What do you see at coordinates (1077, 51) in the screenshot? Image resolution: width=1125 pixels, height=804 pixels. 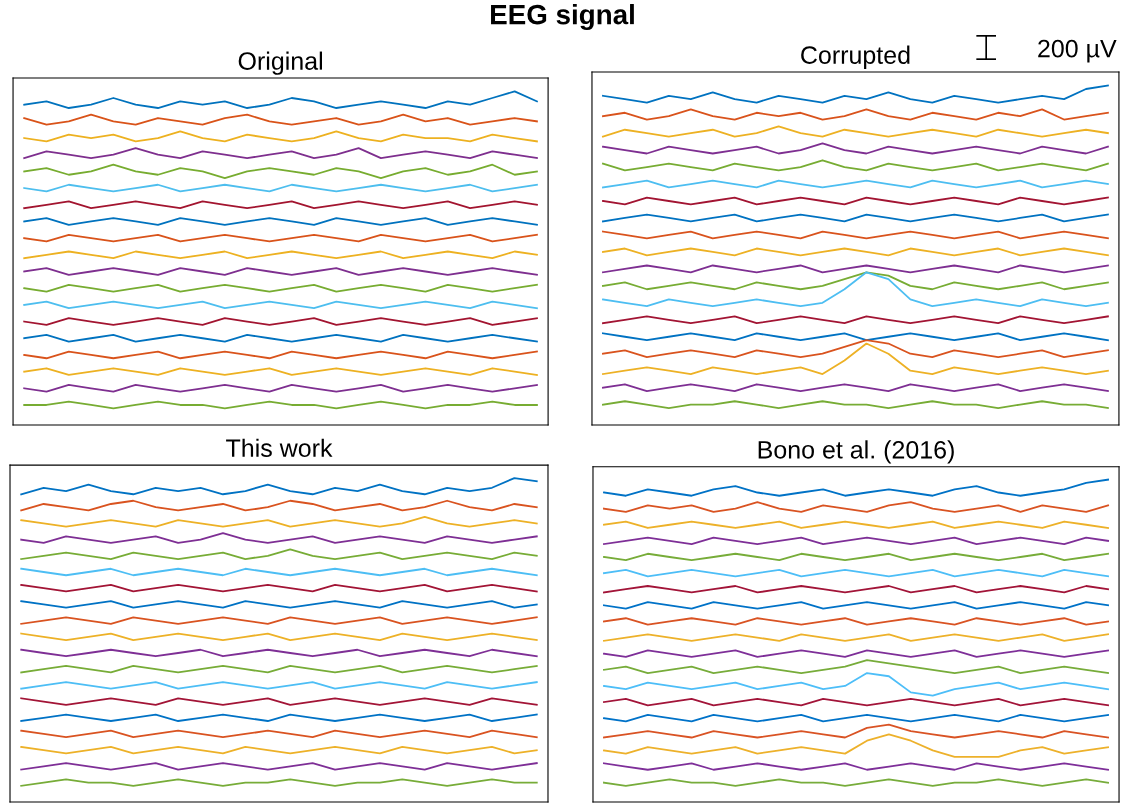 I see `text: 200 µV` at bounding box center [1077, 51].